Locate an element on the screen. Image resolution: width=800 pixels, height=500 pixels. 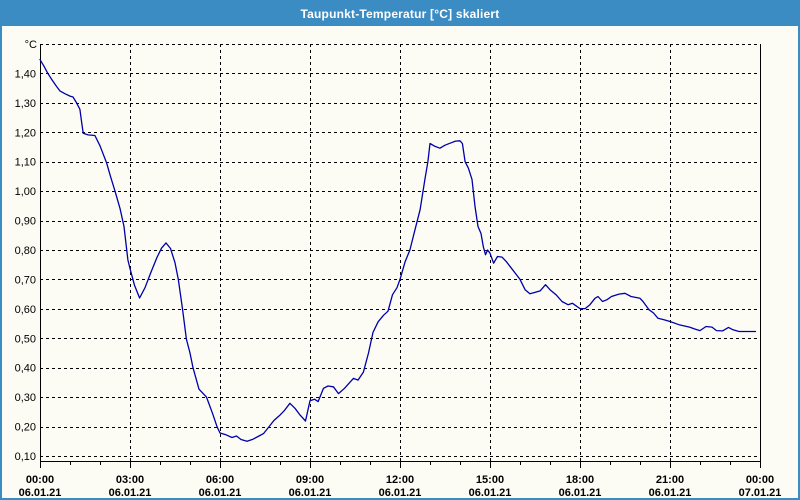
x-time-label: 06:00 is located at coordinates (220, 480).